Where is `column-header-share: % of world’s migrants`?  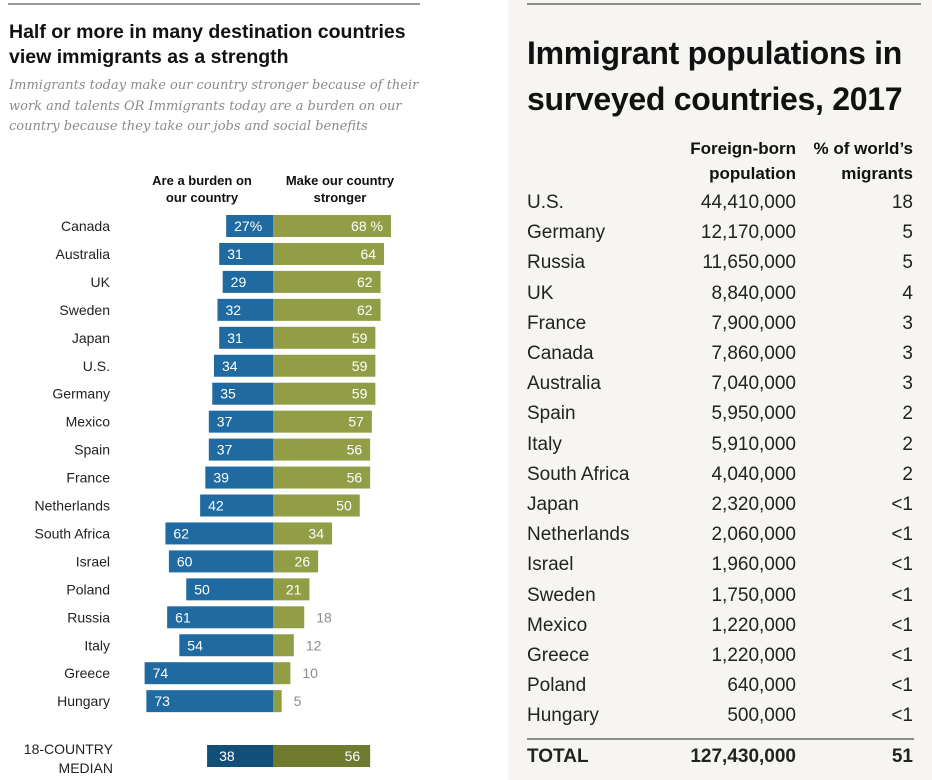 column-header-share: % of world’s migrants is located at coordinates (863, 161).